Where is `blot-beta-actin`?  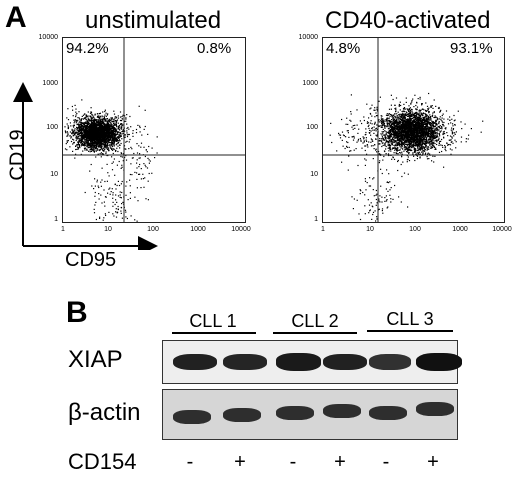
blot-beta-actin is located at coordinates (310, 414).